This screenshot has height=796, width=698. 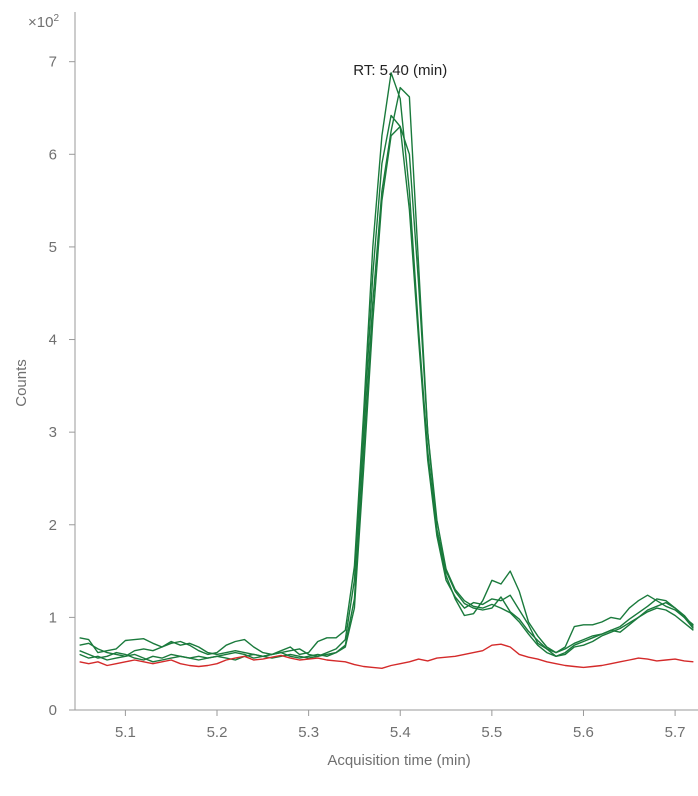 I want to click on y-tick-label: 3, so click(x=53, y=432).